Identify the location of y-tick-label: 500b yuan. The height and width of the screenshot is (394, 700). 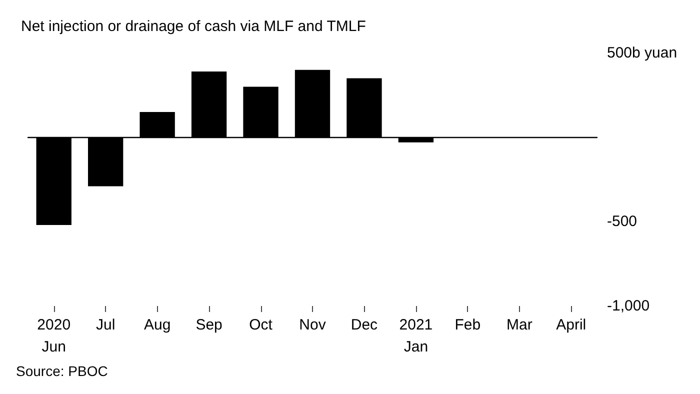
(642, 53).